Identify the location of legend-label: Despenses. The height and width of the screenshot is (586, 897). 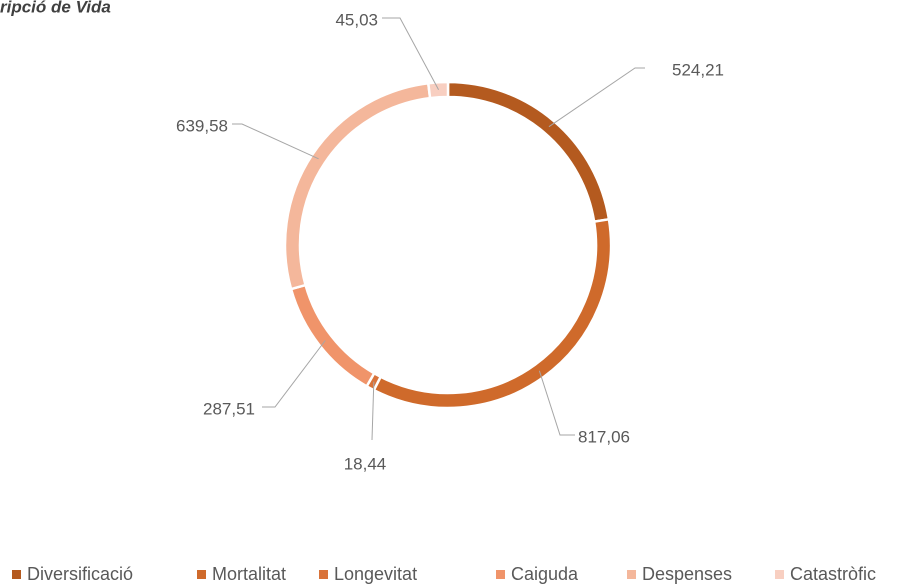
(687, 574).